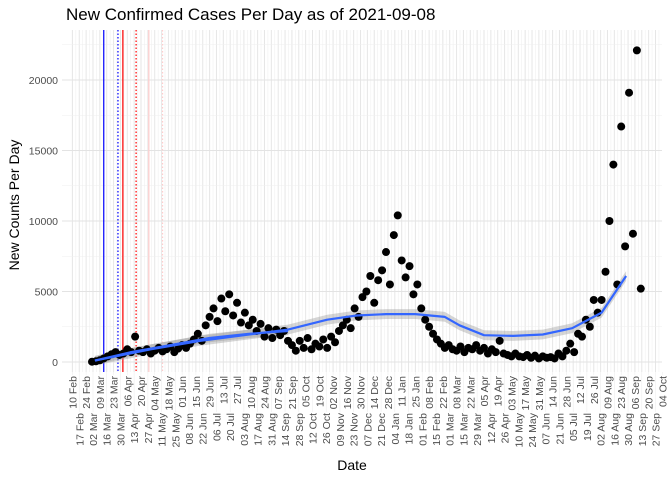 This screenshot has height=480, width=672. What do you see at coordinates (375, 392) in the screenshot?
I see `x-tick-label: 14 Dec` at bounding box center [375, 392].